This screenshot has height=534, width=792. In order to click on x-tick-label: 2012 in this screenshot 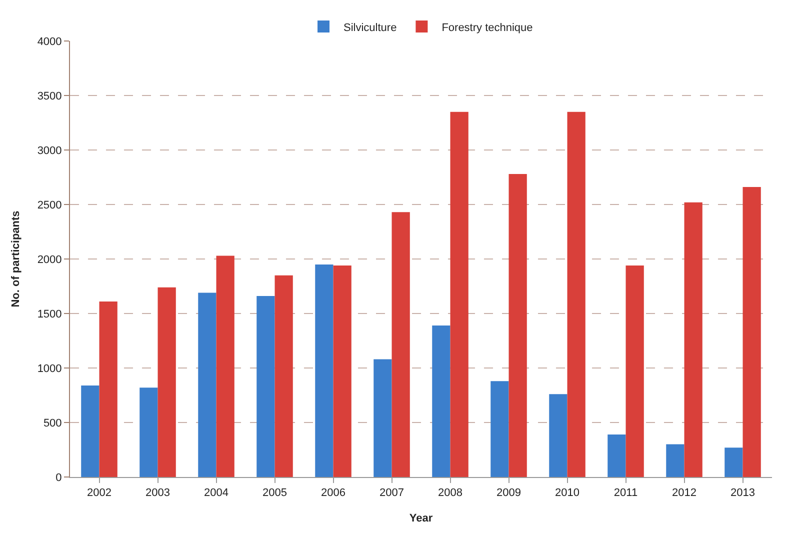, I will do `click(684, 493)`.